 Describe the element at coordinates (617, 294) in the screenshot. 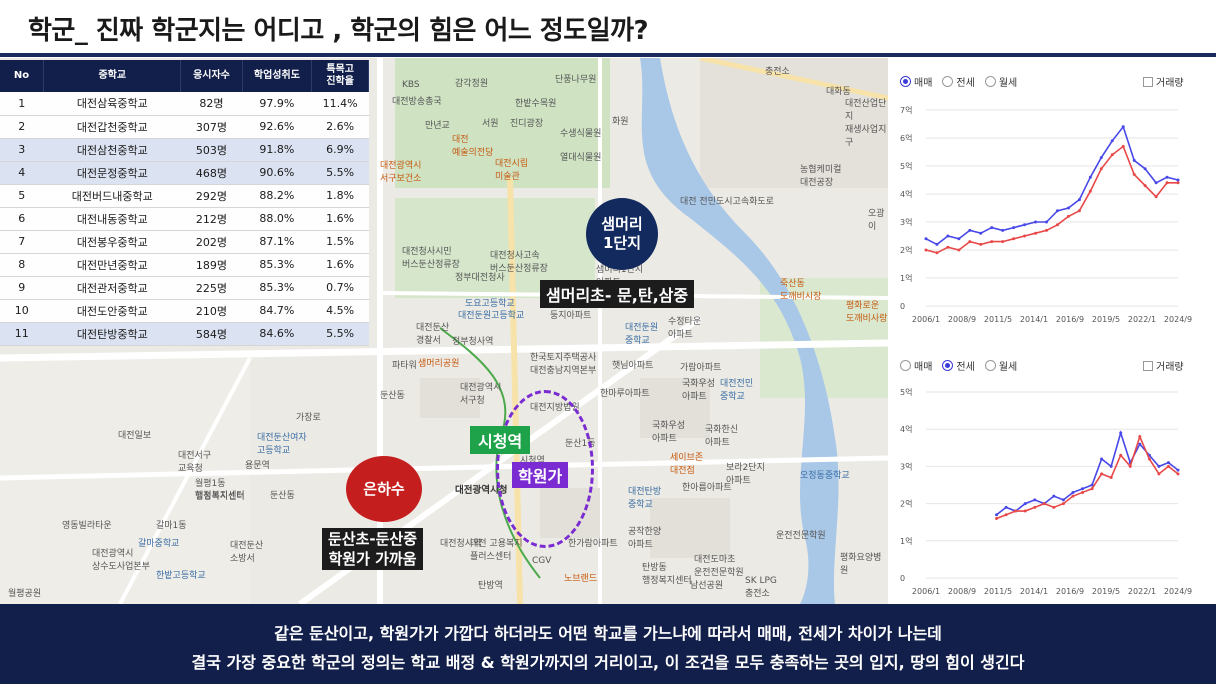

I see `samh-school-tag: 샘머리초- 문,탄,삼중` at that location.